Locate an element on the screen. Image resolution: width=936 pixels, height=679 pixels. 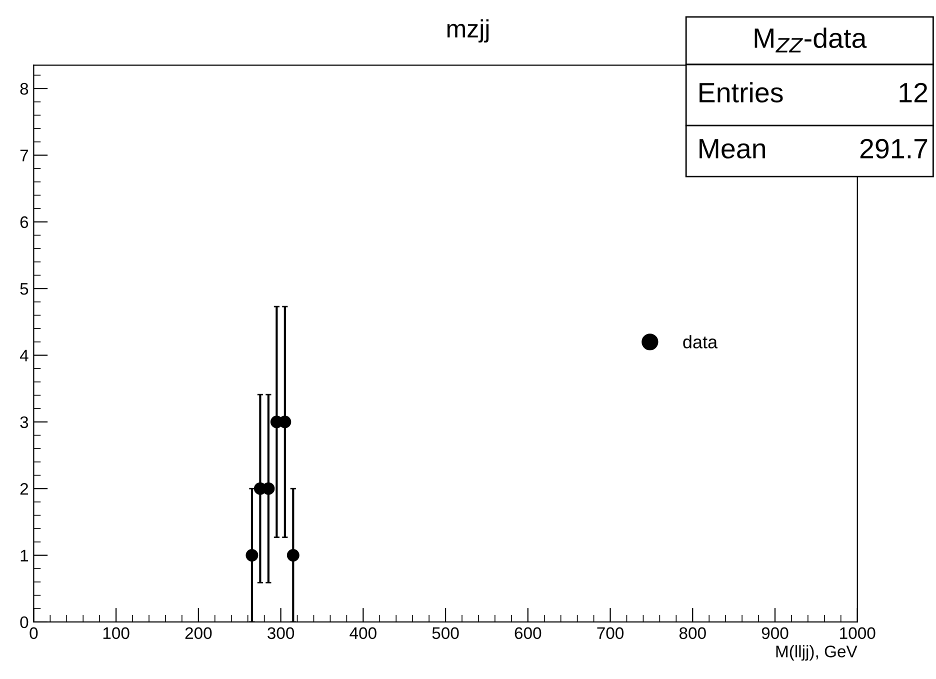
y-tick-label: 4 is located at coordinates (24, 356).